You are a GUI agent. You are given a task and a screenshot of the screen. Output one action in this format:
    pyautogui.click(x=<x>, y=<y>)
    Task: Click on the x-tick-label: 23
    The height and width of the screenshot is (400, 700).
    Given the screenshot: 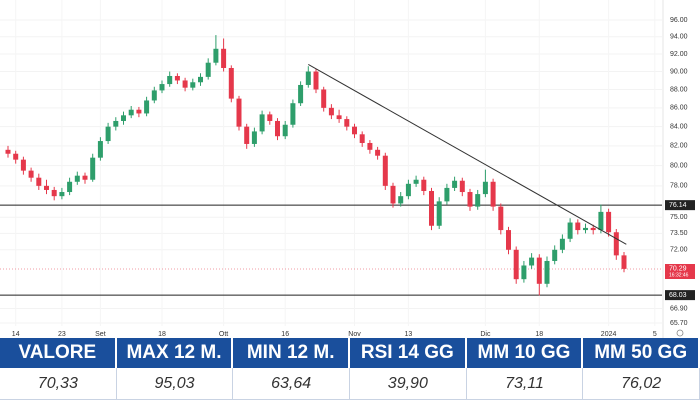 What is the action you would take?
    pyautogui.click(x=62, y=334)
    